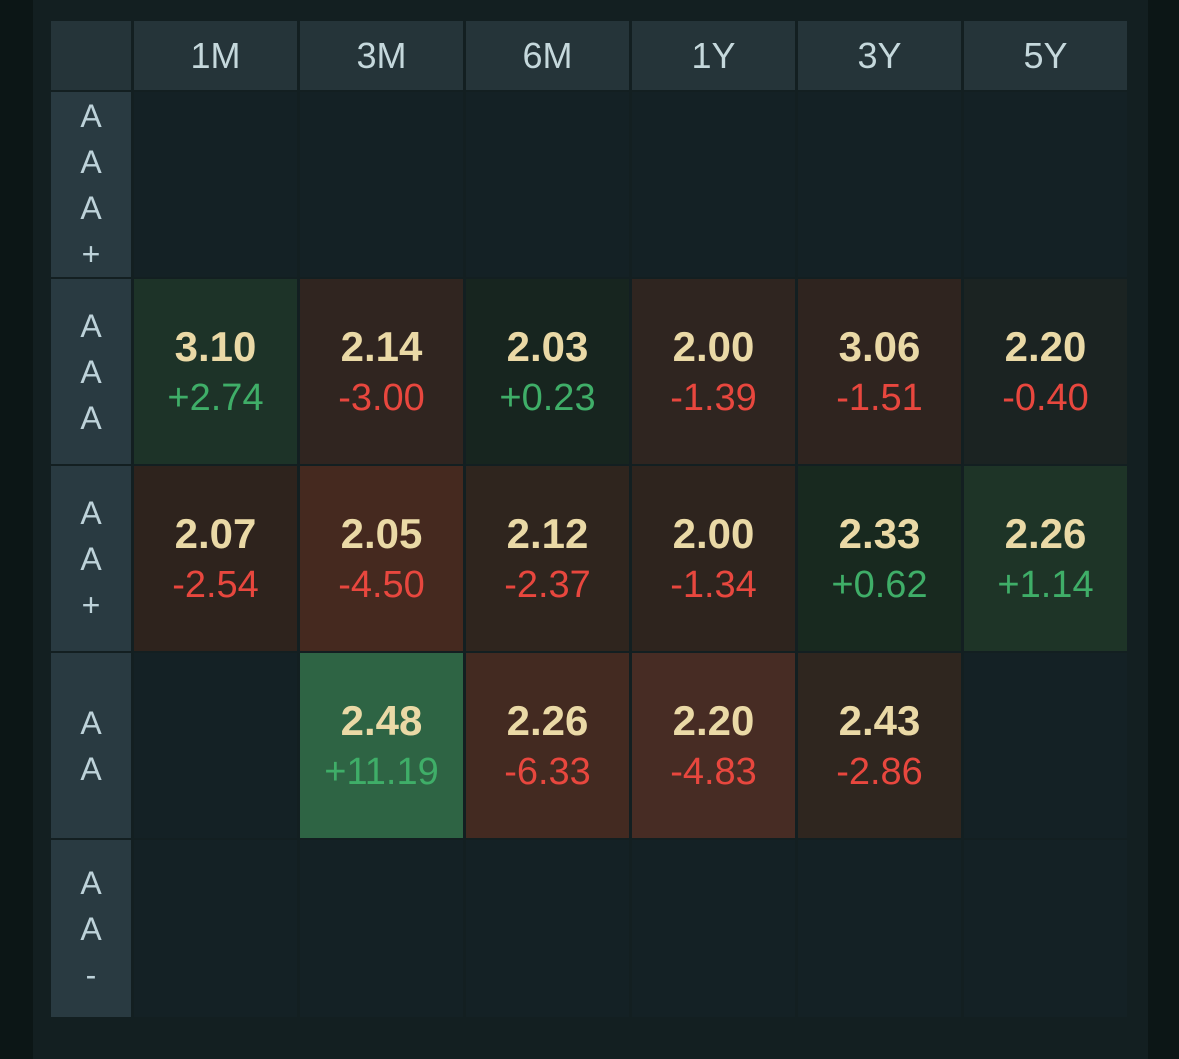  Describe the element at coordinates (879, 928) in the screenshot. I see `cell-aa-minus-3y-empty` at that location.